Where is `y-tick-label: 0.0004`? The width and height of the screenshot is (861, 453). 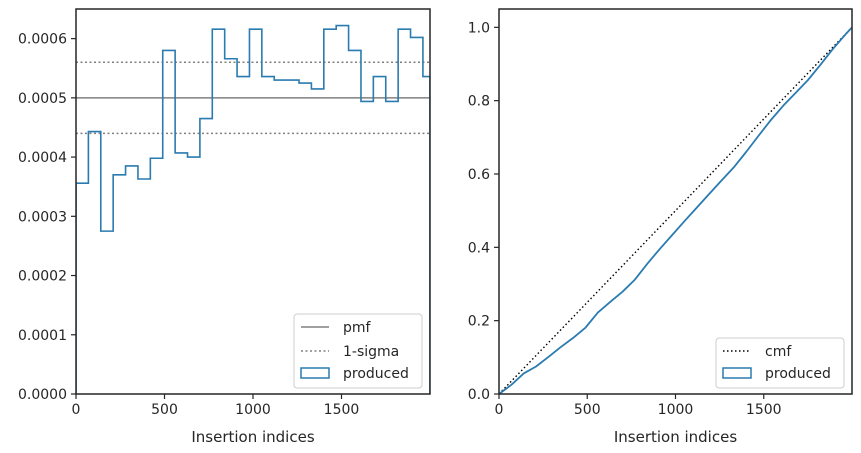 y-tick-label: 0.0004 is located at coordinates (42, 158).